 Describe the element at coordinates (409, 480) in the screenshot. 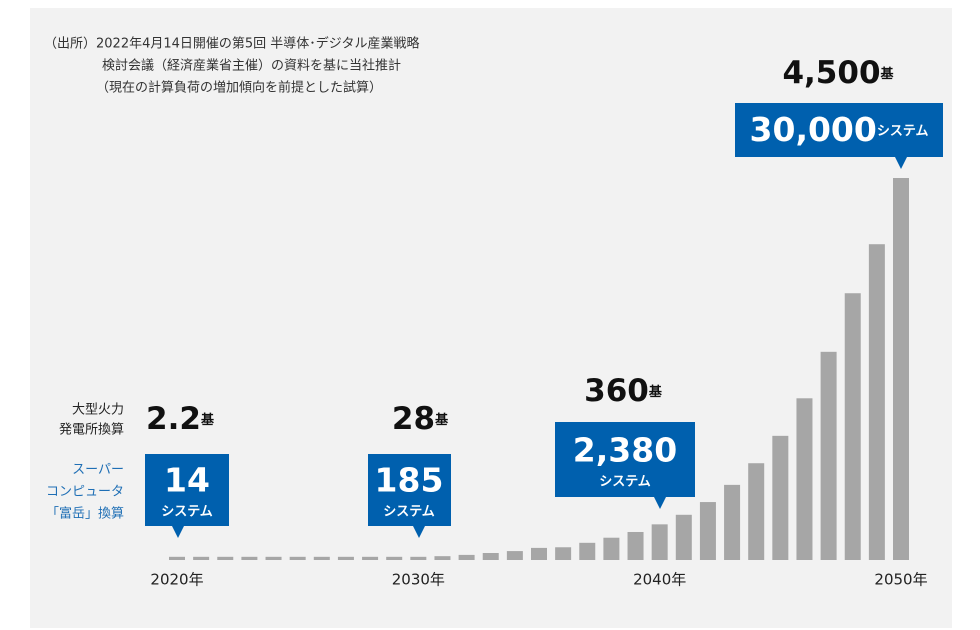

I see `systems-value: 185` at that location.